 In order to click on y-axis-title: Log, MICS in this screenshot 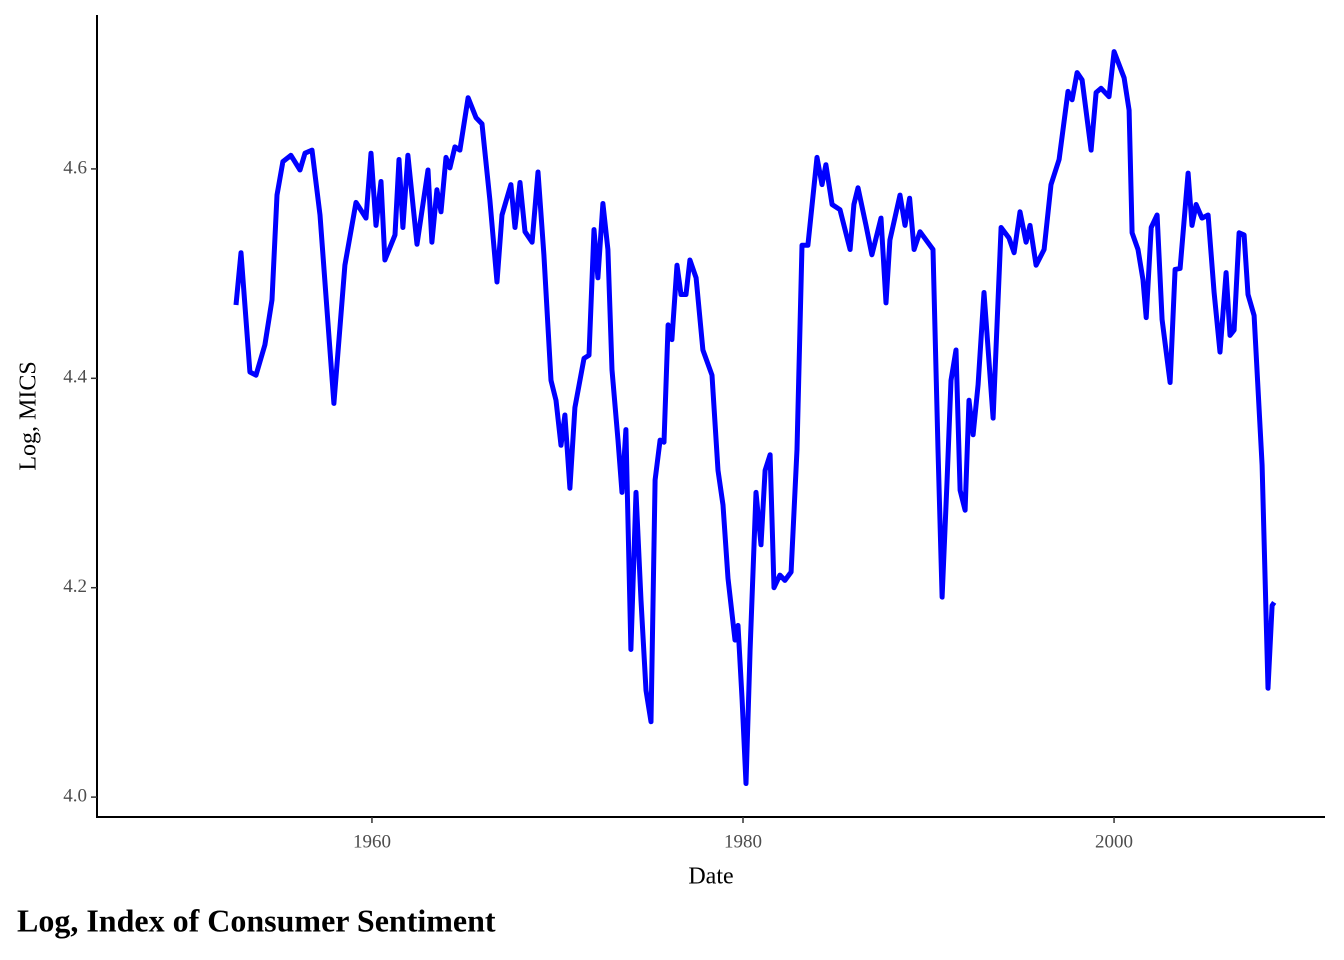, I will do `click(29, 415)`.